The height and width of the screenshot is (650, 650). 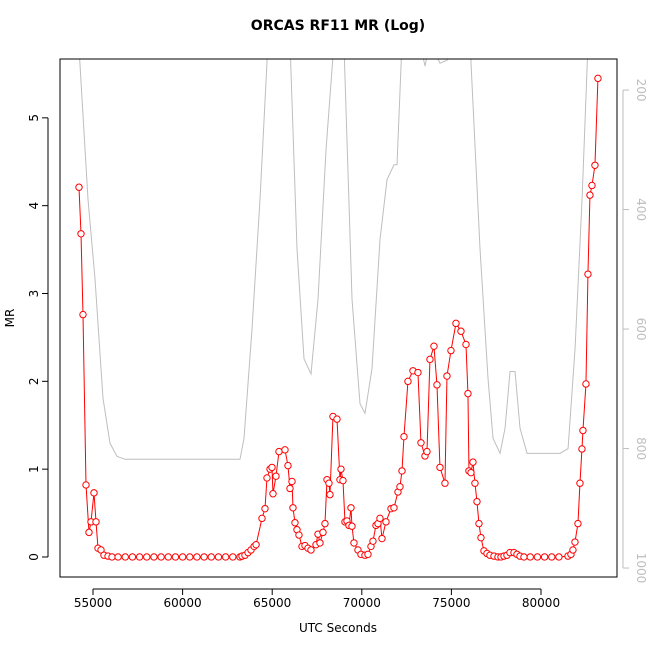 What do you see at coordinates (183, 603) in the screenshot?
I see `x-tick-label: 60000` at bounding box center [183, 603].